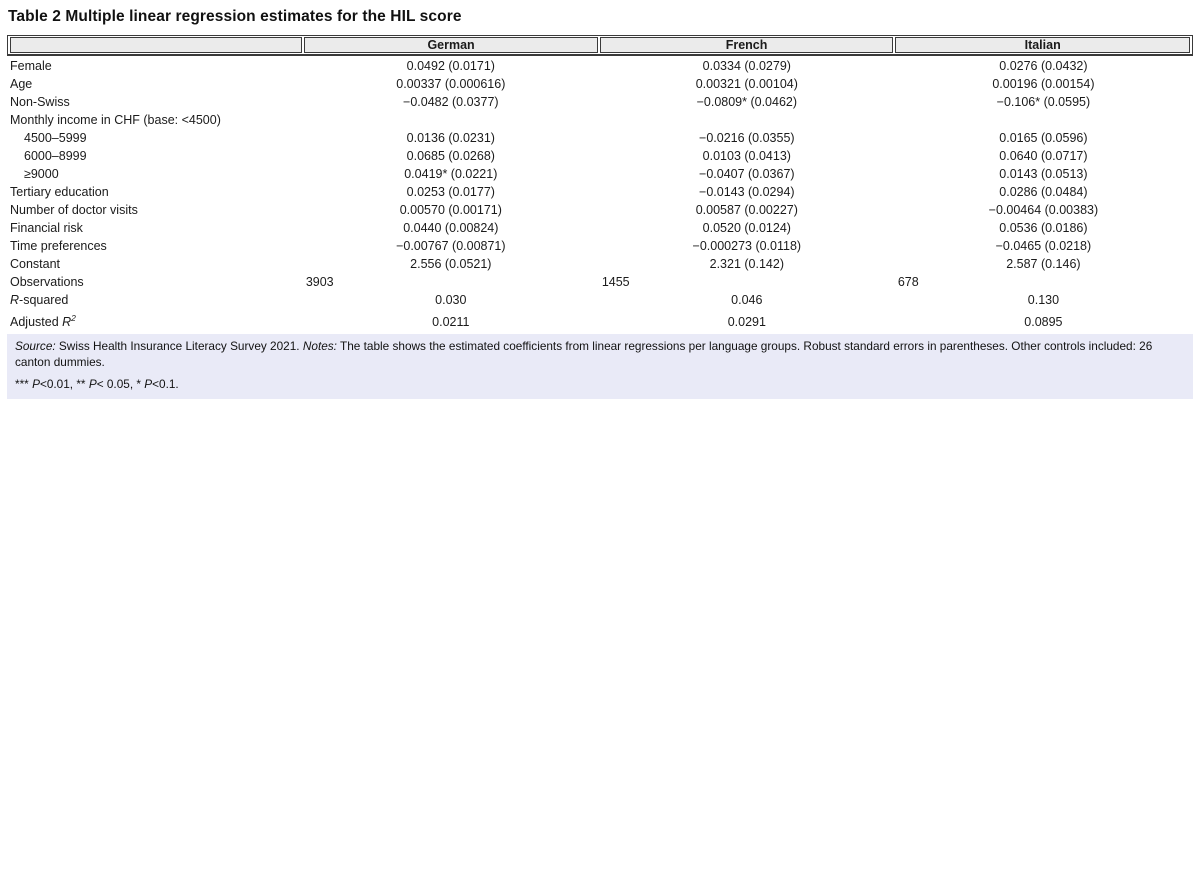  Describe the element at coordinates (1043, 137) in the screenshot. I see `table-cell: 0.0165 (0.0596)` at that location.